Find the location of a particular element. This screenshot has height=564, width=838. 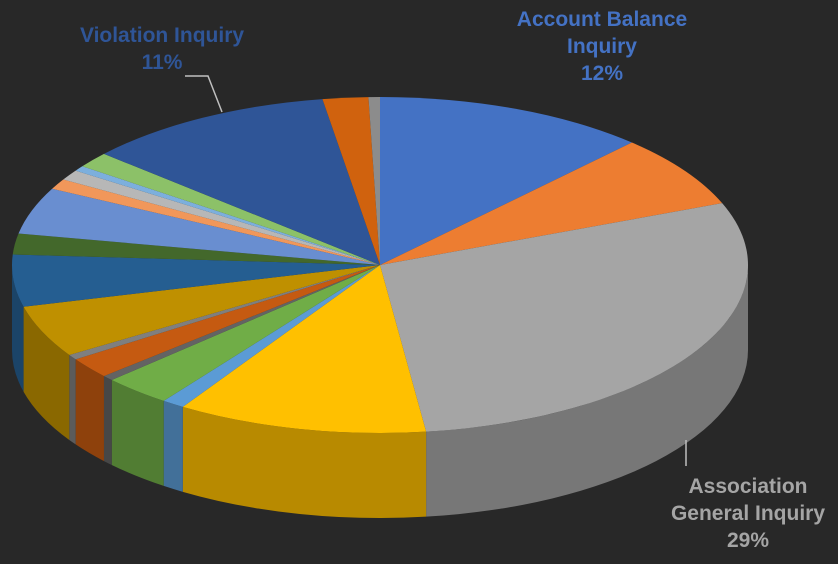

value-label: 29% is located at coordinates (748, 540).